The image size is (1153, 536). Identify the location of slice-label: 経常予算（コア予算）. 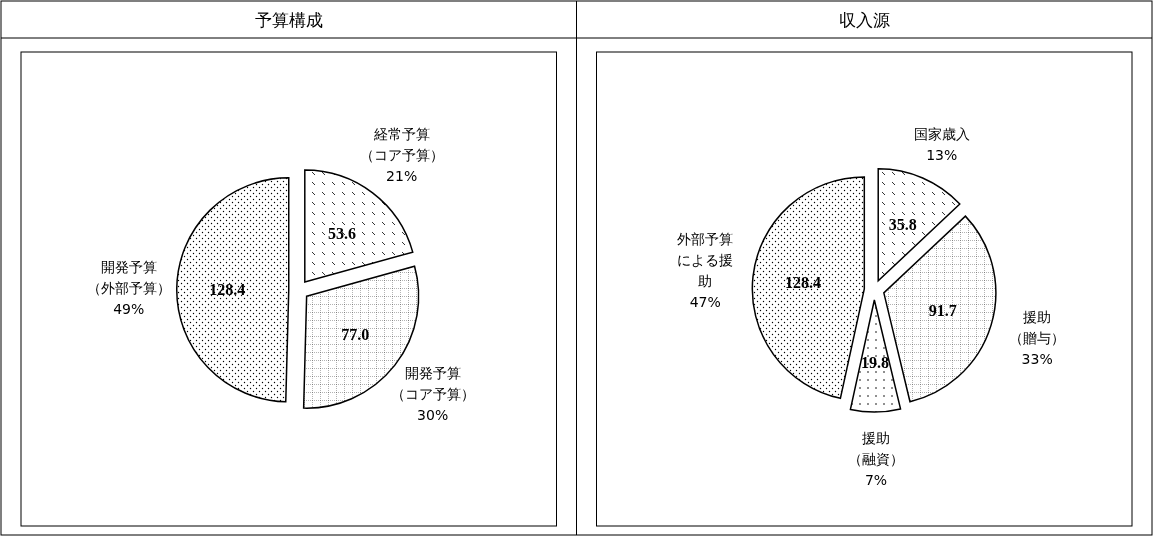
(401, 145).